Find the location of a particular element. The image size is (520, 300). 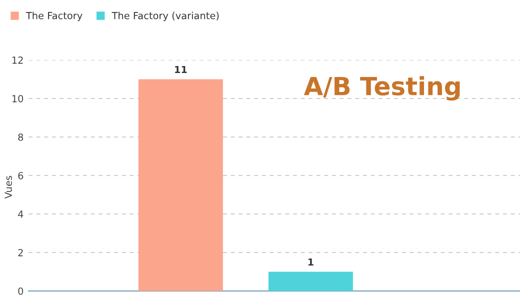

data-label: 1 is located at coordinates (311, 262).